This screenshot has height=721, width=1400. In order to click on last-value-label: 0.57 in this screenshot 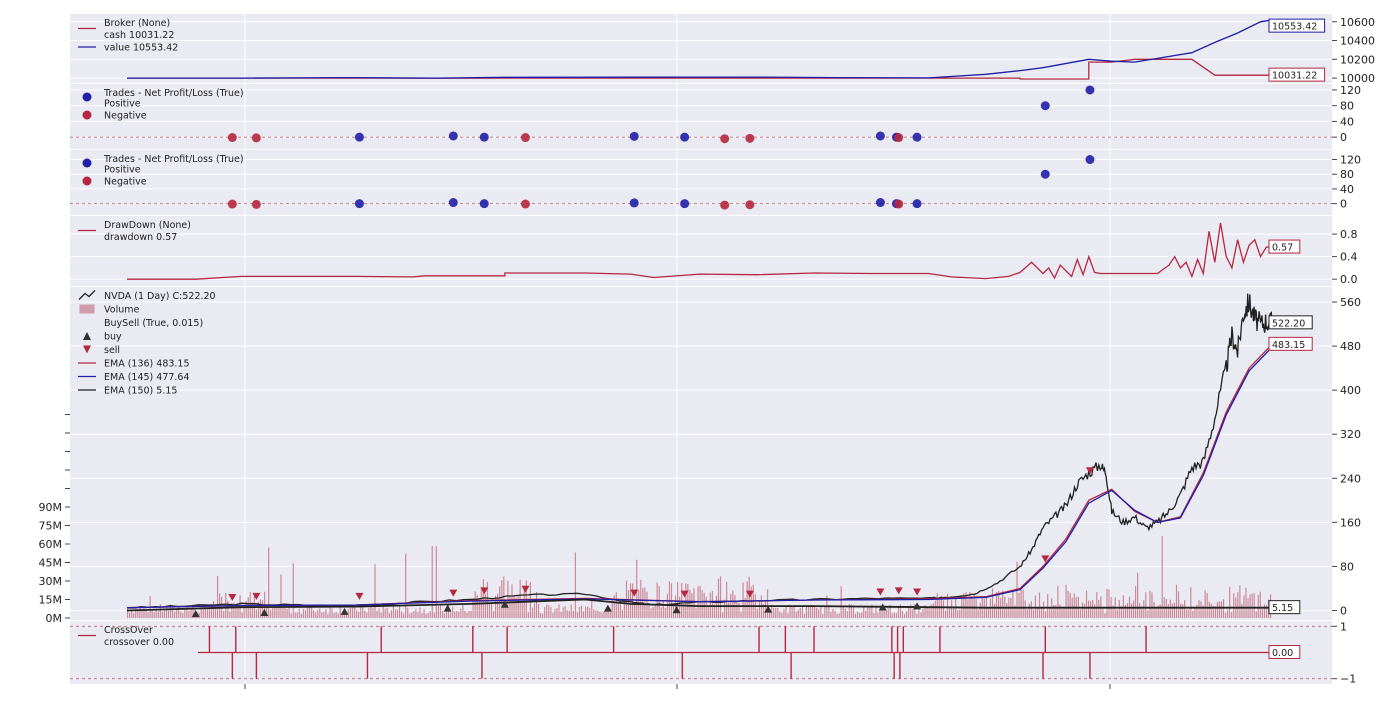, I will do `click(1282, 248)`.